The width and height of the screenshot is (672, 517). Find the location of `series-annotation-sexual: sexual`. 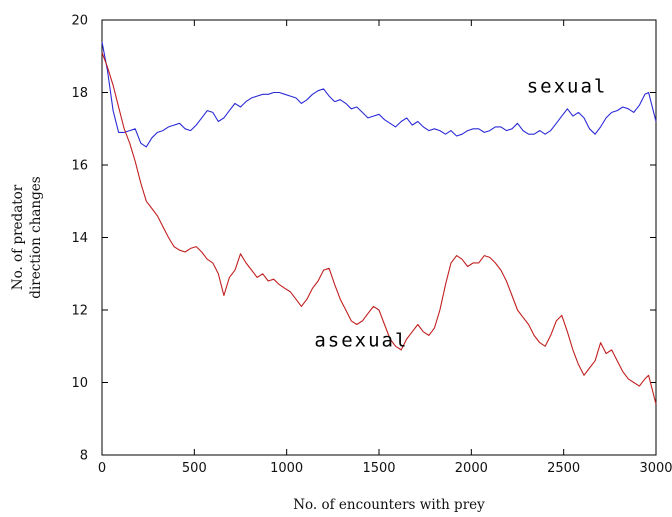

series-annotation-sexual: sexual is located at coordinates (567, 87).